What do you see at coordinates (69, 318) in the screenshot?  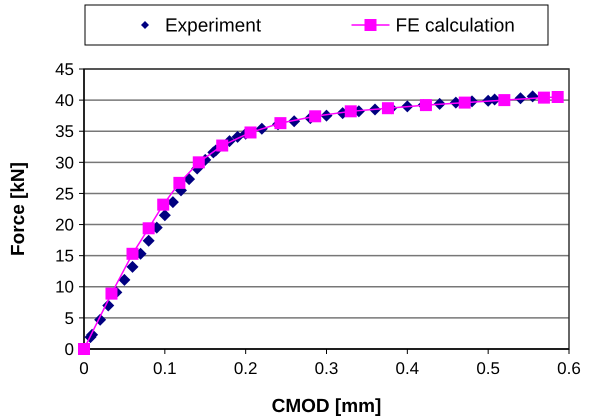 I see `y-tick-label: 5` at bounding box center [69, 318].